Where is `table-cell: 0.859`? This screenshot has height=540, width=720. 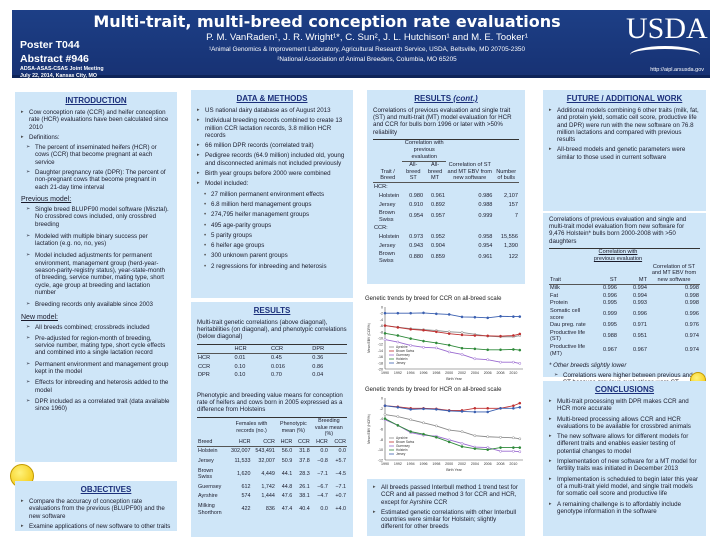
table-cell: 0.859 is located at coordinates (438, 257).